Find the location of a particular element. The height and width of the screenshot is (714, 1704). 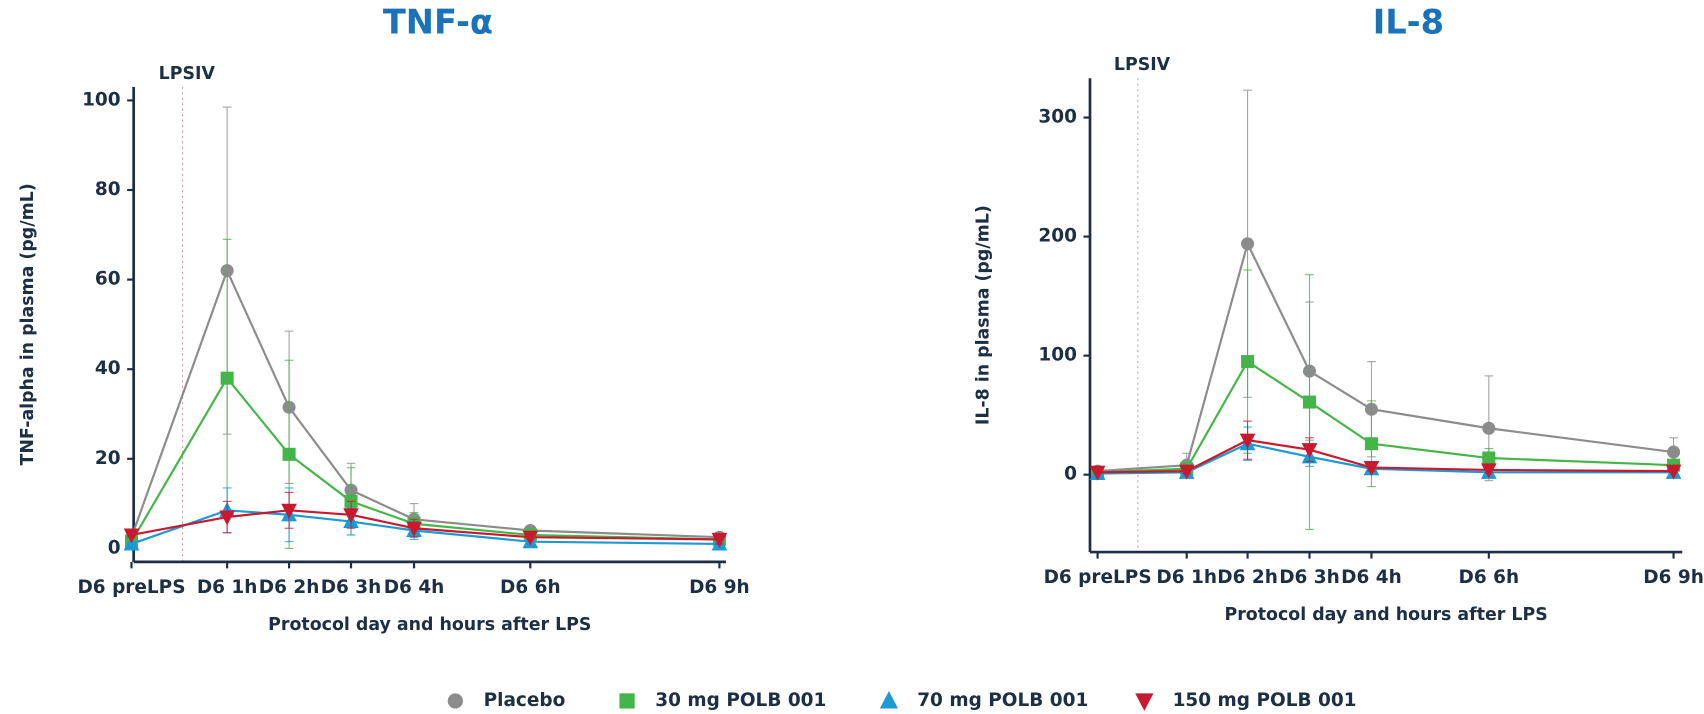

legend-item: Placebo is located at coordinates (525, 700).